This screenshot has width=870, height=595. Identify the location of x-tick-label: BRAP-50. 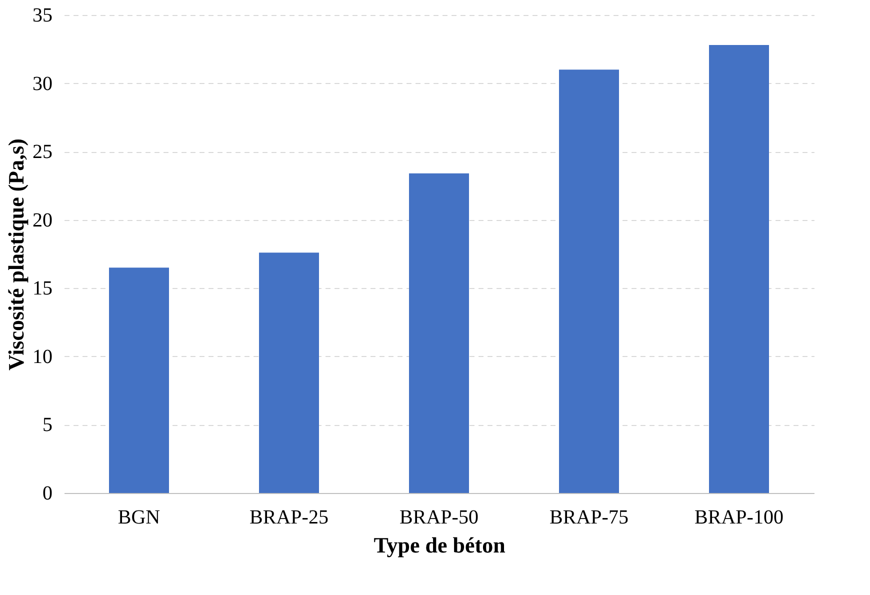
(439, 517).